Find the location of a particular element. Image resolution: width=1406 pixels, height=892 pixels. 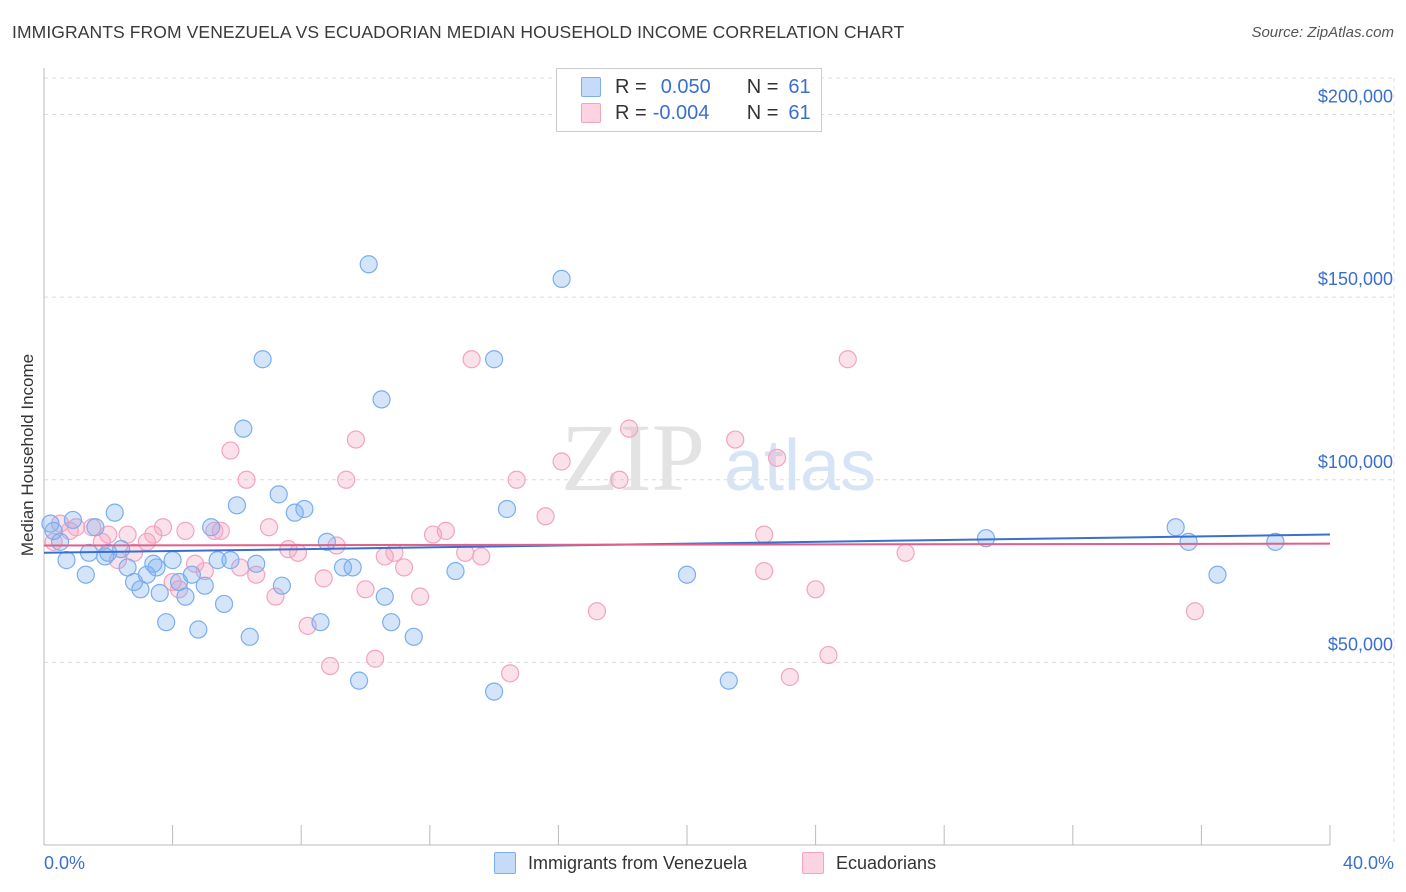

bottom-legend-venezuela: Immigrants from Venezuela is located at coordinates (620, 863).